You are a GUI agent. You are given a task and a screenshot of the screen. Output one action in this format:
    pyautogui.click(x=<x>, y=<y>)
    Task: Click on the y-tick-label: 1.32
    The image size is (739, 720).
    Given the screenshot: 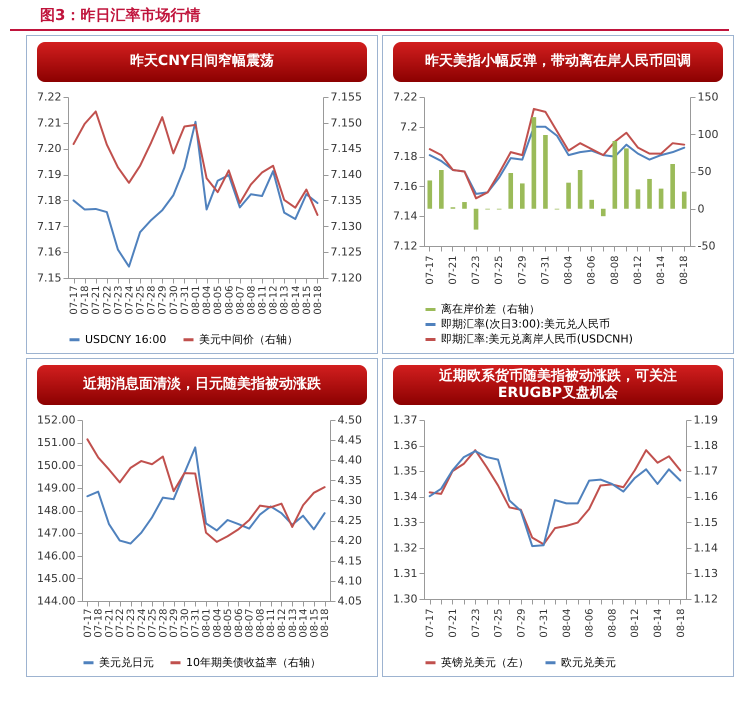 What is the action you would take?
    pyautogui.click(x=405, y=547)
    